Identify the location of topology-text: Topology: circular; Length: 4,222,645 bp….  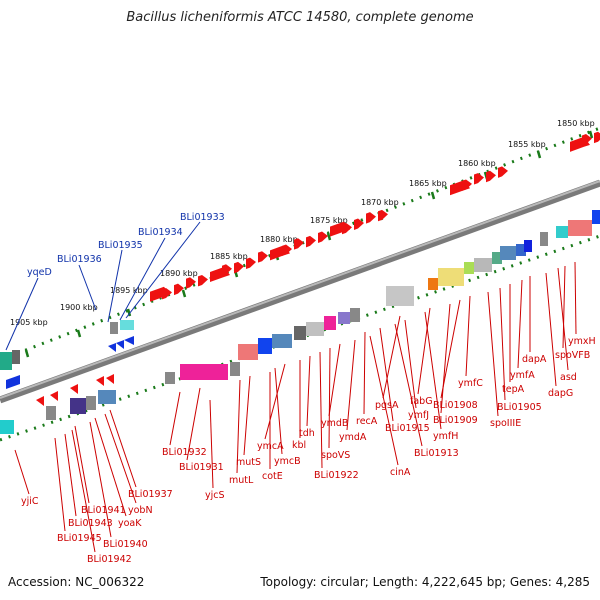
(425, 582).